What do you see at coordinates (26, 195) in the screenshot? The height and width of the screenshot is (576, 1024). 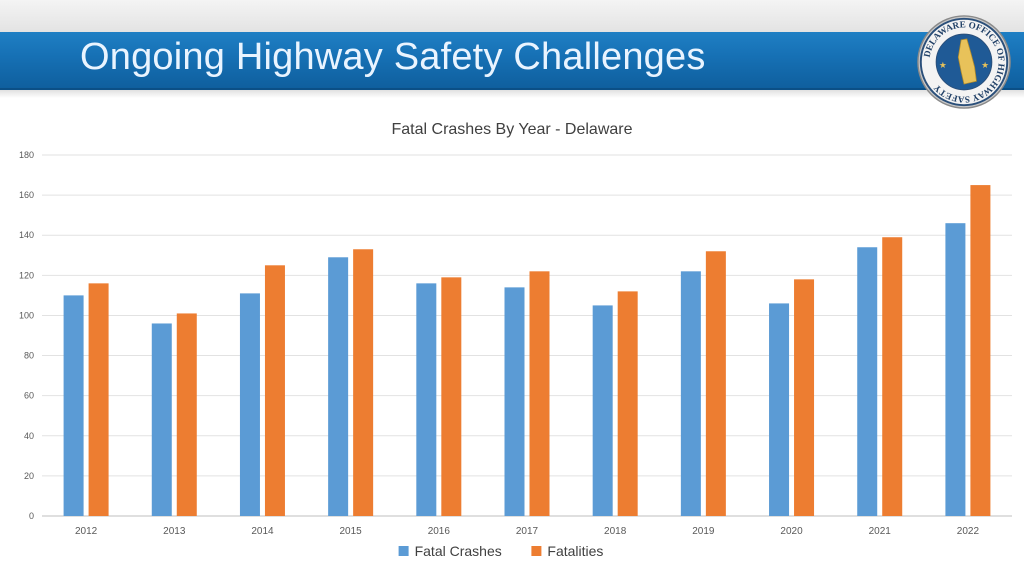 I see `y-tick-label: 160` at bounding box center [26, 195].